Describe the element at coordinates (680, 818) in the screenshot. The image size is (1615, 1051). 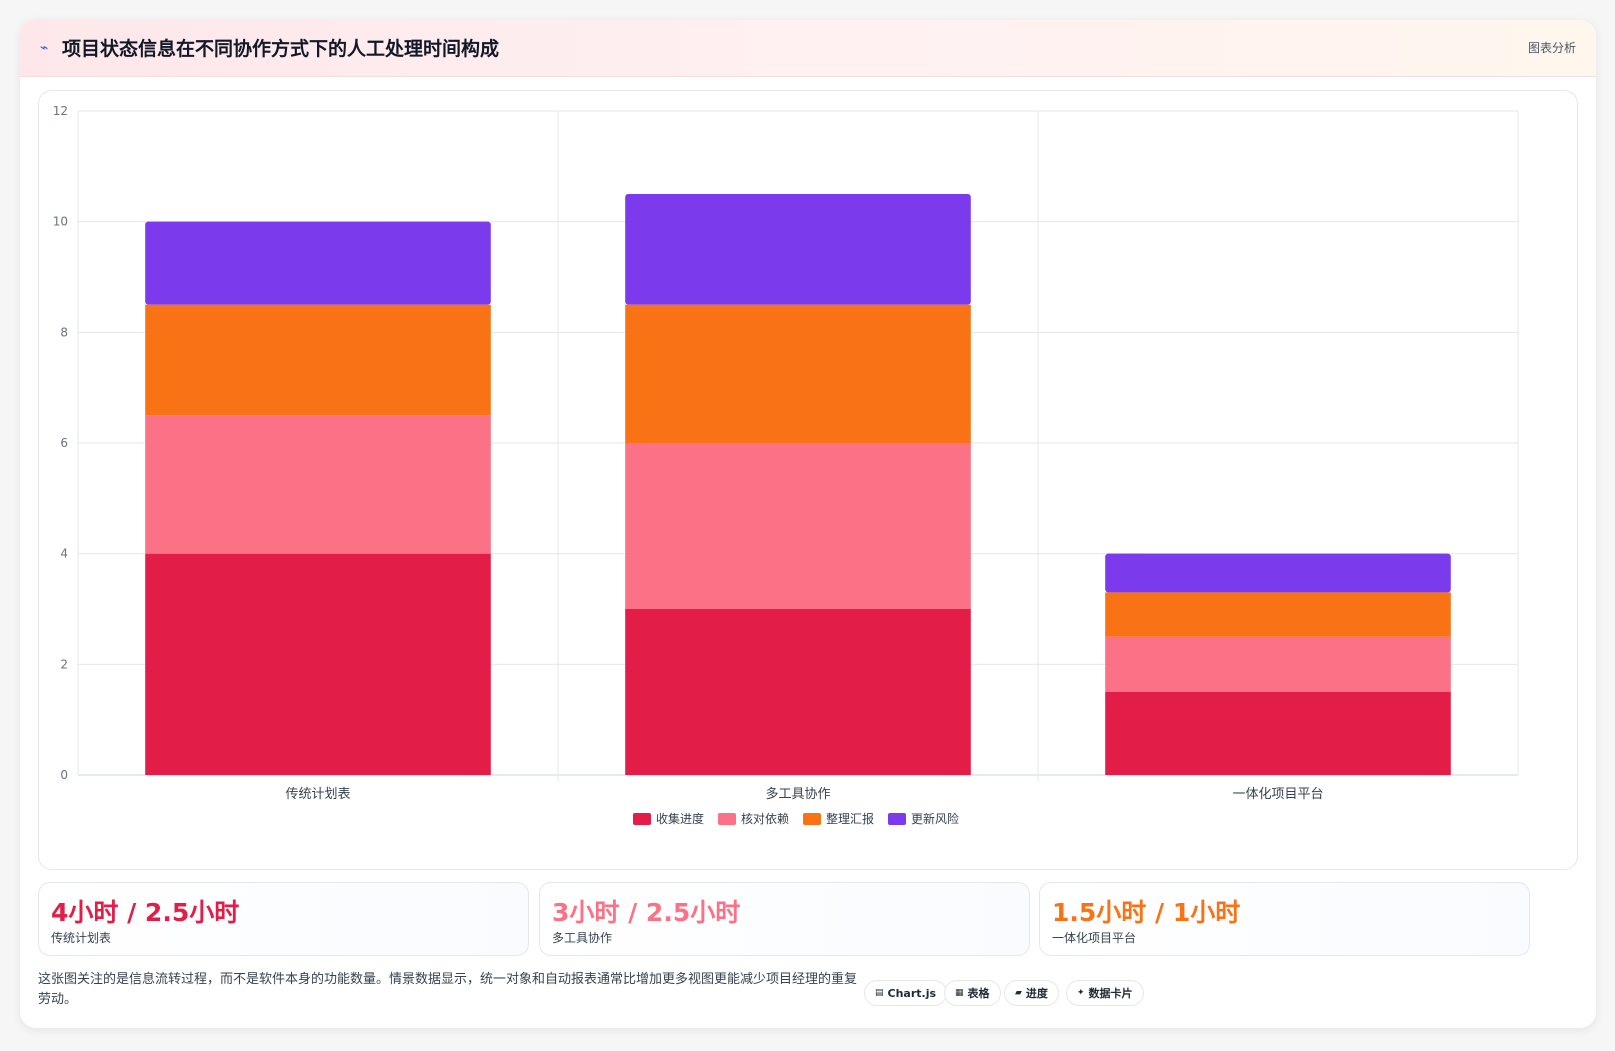
I see `legend-label: 收集进度` at that location.